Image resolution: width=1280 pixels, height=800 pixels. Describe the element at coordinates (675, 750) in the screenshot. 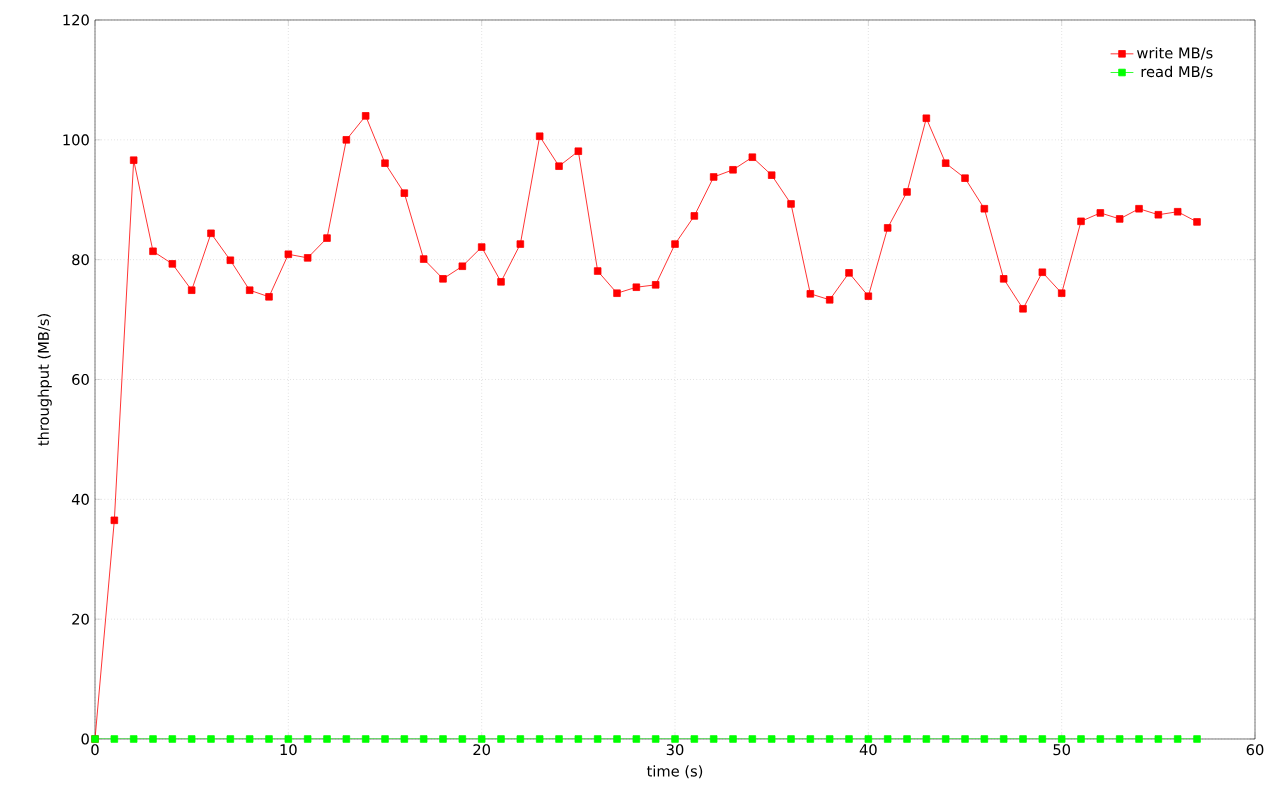

I see `x-tick-label: 30` at that location.